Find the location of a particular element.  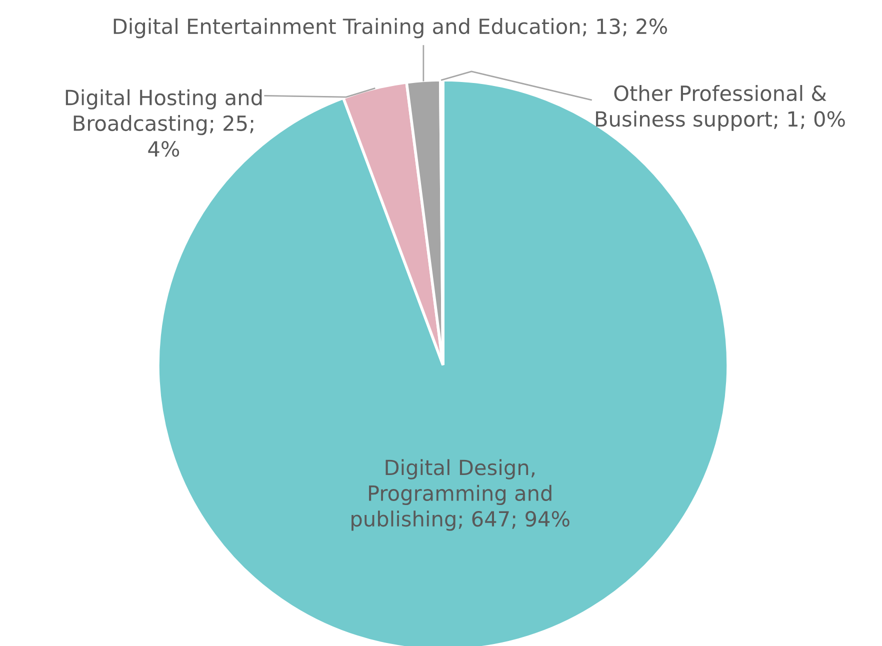

slice-label: Digital Entertainment Training and Education; 13; 2% is located at coordinates (391, 28).